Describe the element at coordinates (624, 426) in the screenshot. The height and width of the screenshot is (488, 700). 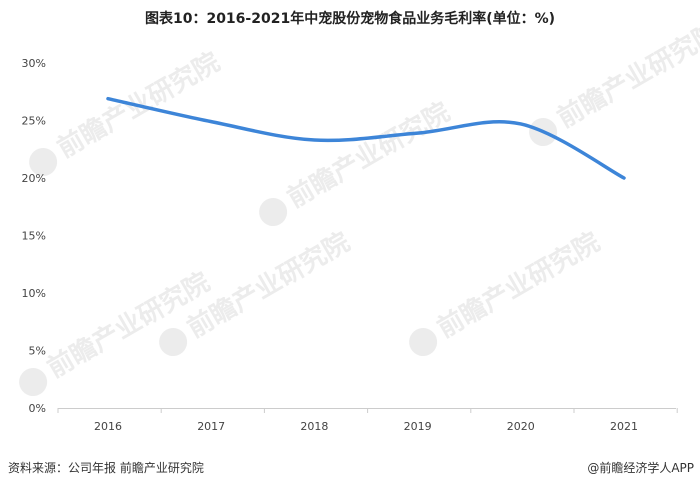
I see `x-tick-label: 2021` at that location.